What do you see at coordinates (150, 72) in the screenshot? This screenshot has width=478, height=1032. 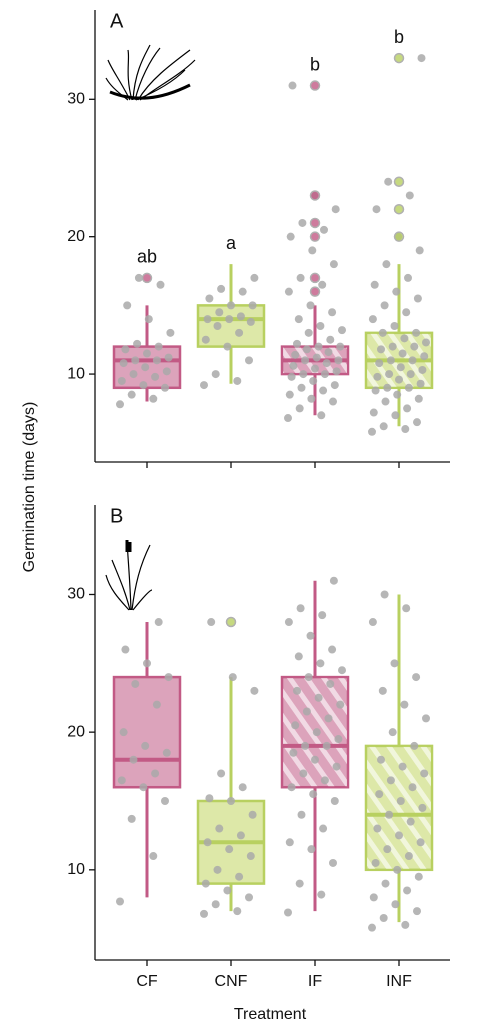 I see `plant-icon-a` at bounding box center [150, 72].